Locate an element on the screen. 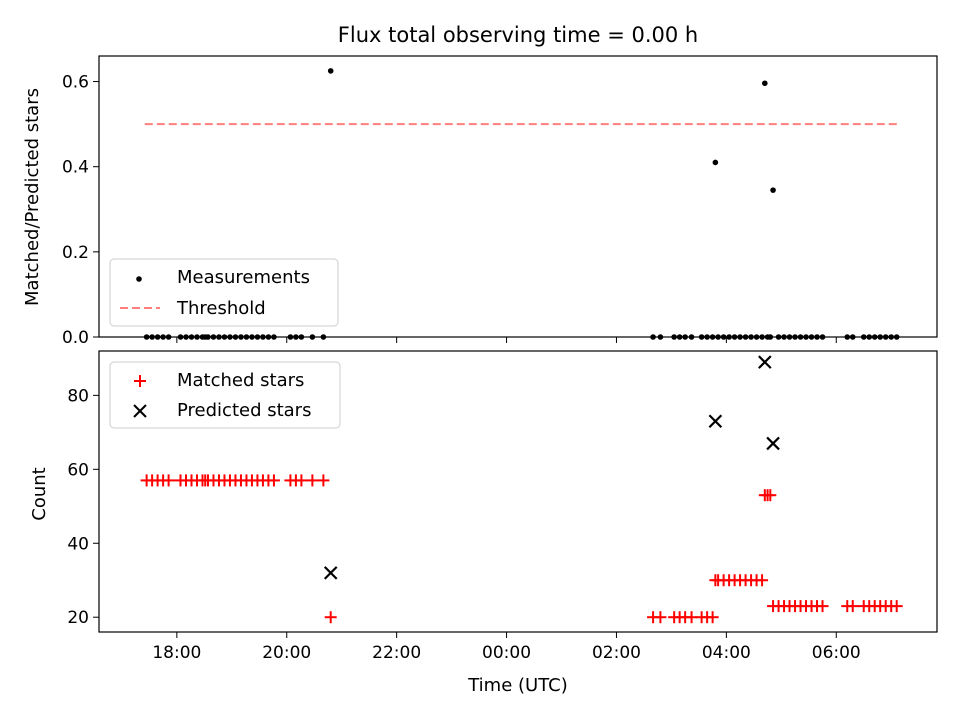 This screenshot has height=720, width=960. top-ytick-label: 0.4 is located at coordinates (75, 168).